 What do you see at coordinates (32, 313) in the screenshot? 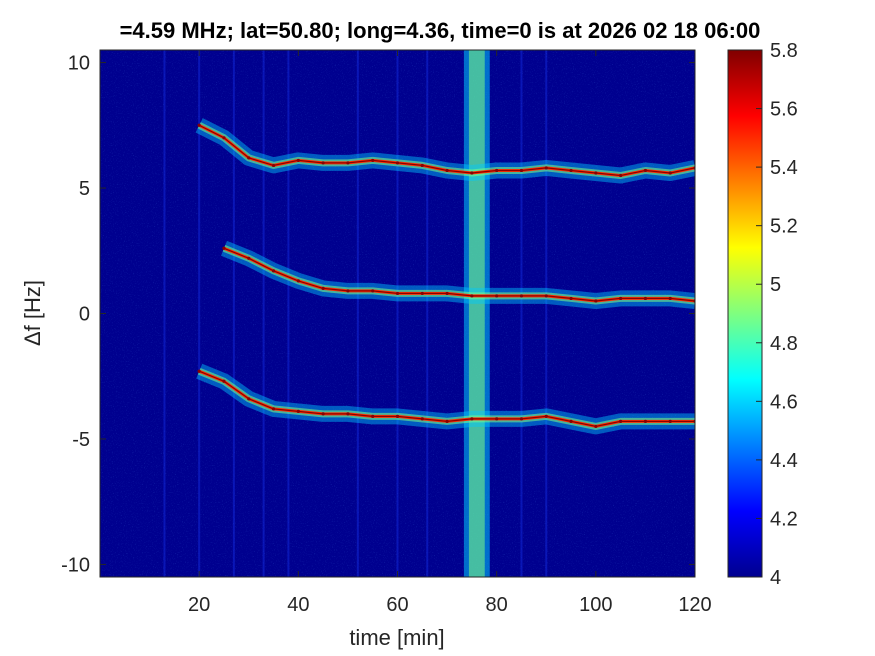
I see `y-axis-label: Δf [Hz]` at bounding box center [32, 313].